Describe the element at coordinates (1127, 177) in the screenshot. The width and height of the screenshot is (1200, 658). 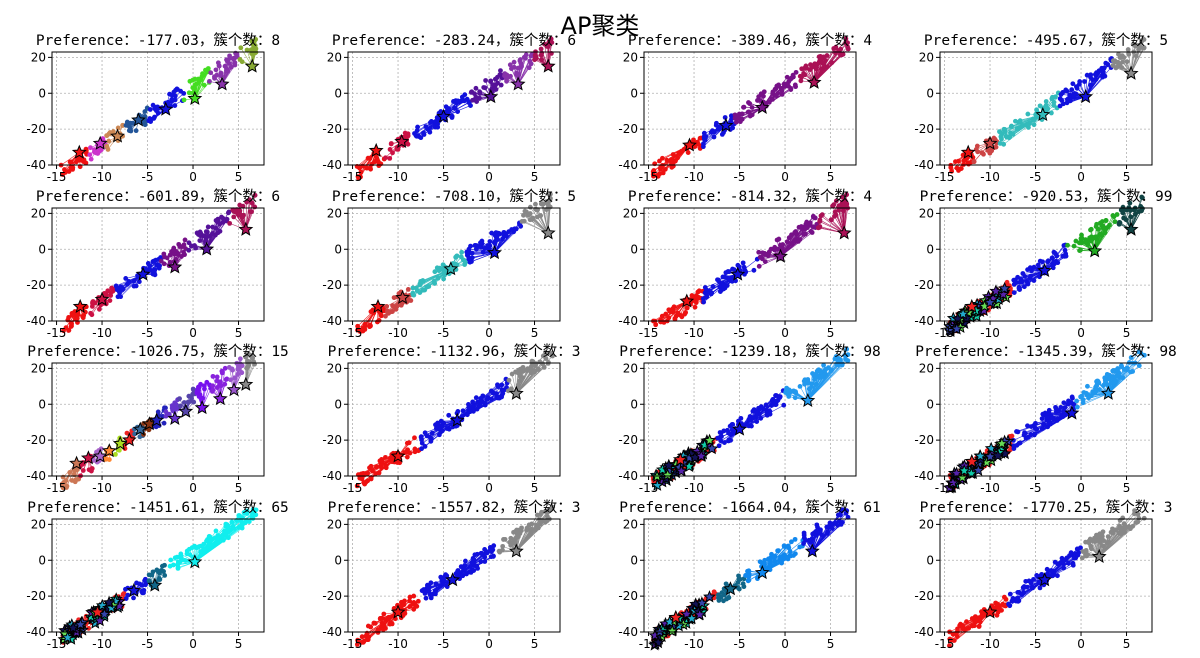
I see `x-tick-label: 5` at that location.